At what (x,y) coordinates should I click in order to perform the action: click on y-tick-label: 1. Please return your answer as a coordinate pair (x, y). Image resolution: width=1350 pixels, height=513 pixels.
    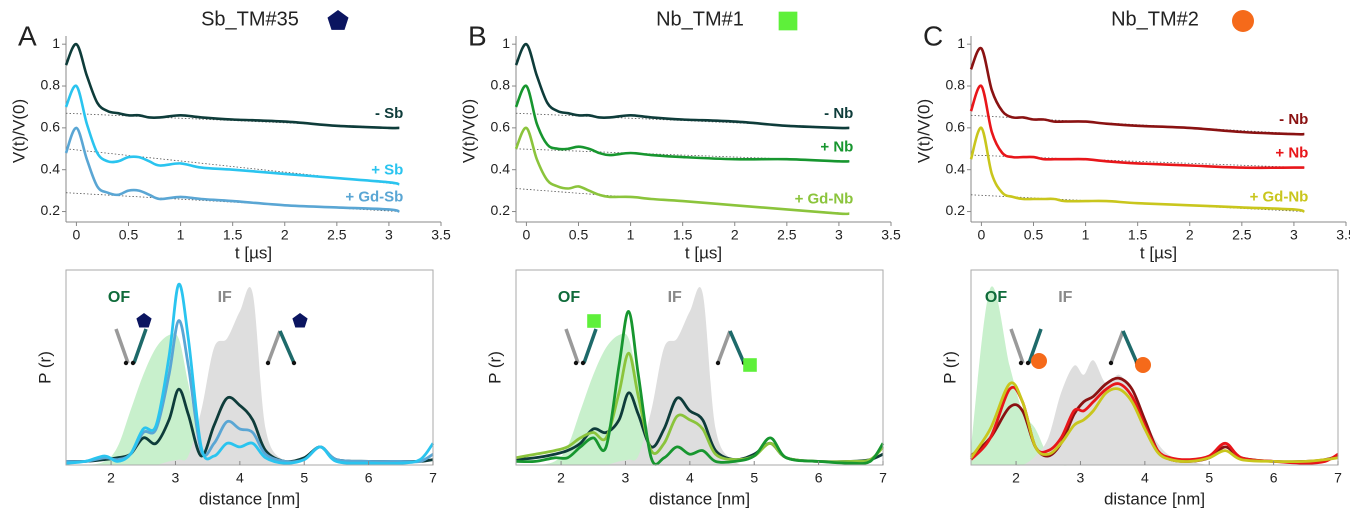
    Looking at the image, I should click on (506, 43).